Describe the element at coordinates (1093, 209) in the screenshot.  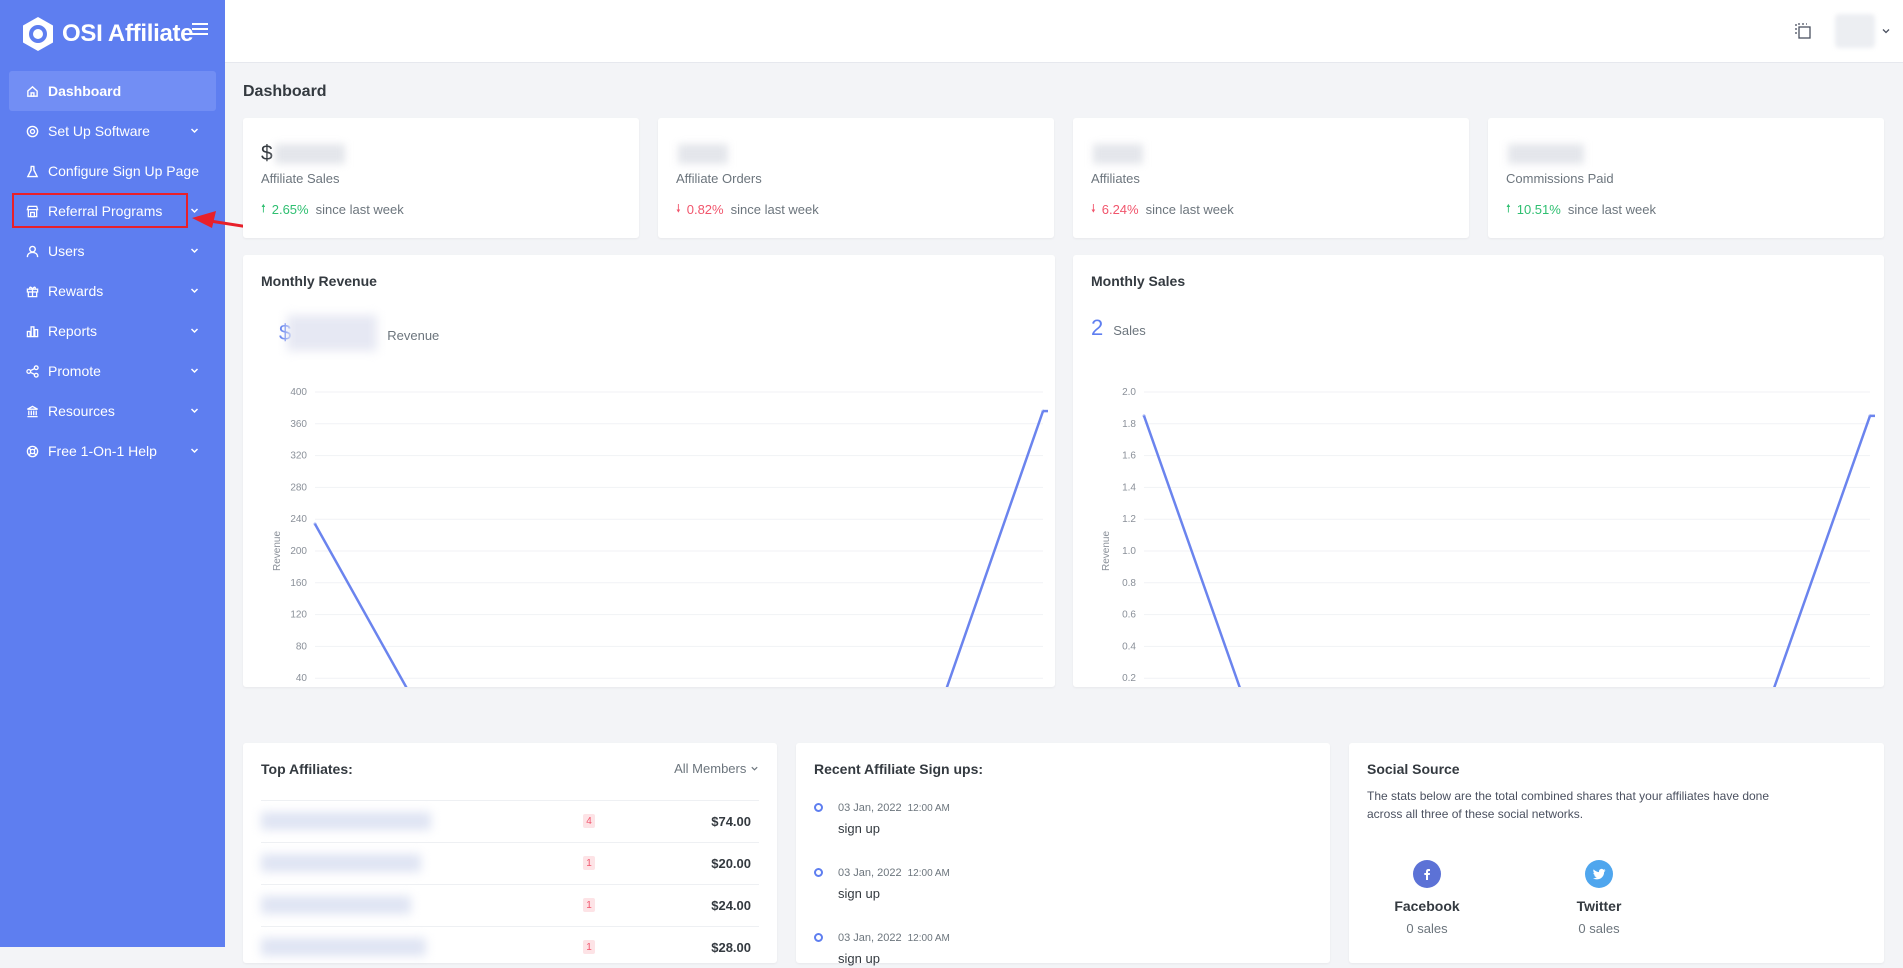
I see `arrow-down-icon: 🠗` at that location.